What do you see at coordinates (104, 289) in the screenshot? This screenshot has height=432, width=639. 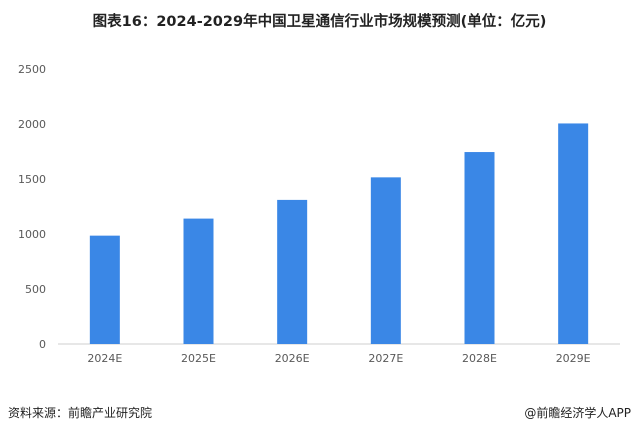 I see `bar-2024E` at bounding box center [104, 289].